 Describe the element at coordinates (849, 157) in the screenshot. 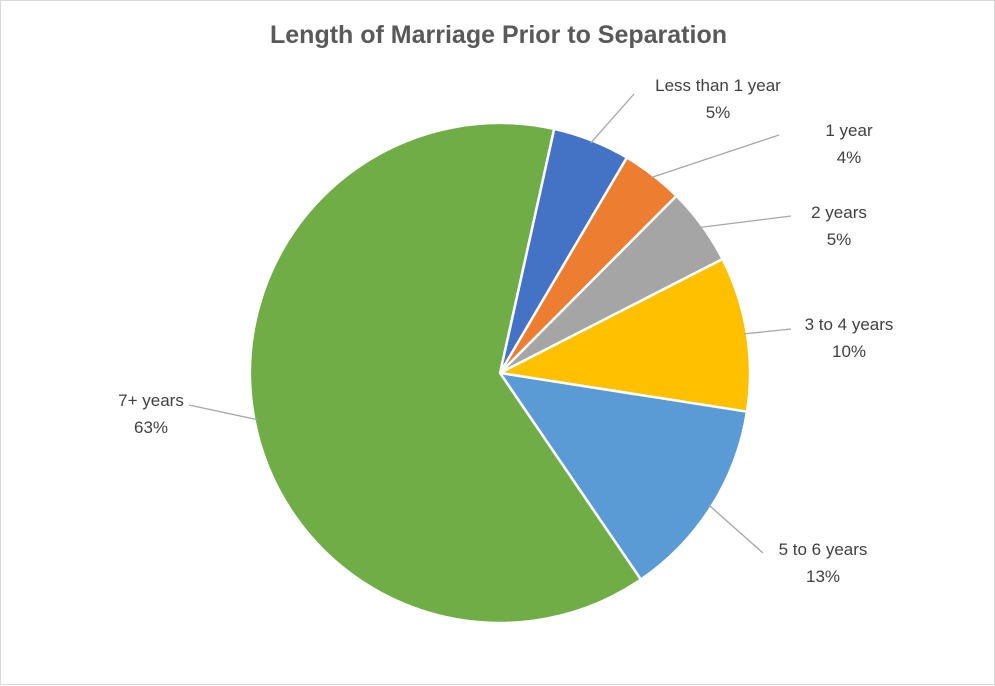

I see `data-label-value-1-year: 4%` at that location.